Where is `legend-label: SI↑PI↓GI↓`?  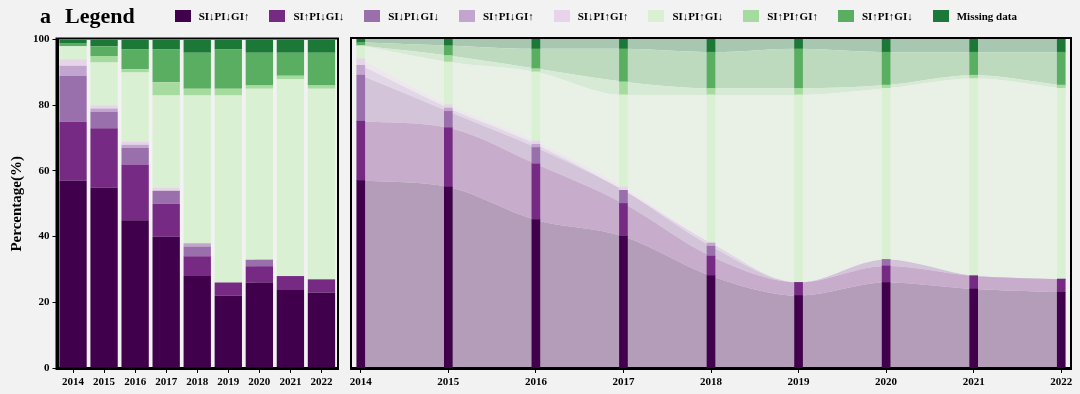 legend-label: SI↑PI↓GI↓ is located at coordinates (319, 16).